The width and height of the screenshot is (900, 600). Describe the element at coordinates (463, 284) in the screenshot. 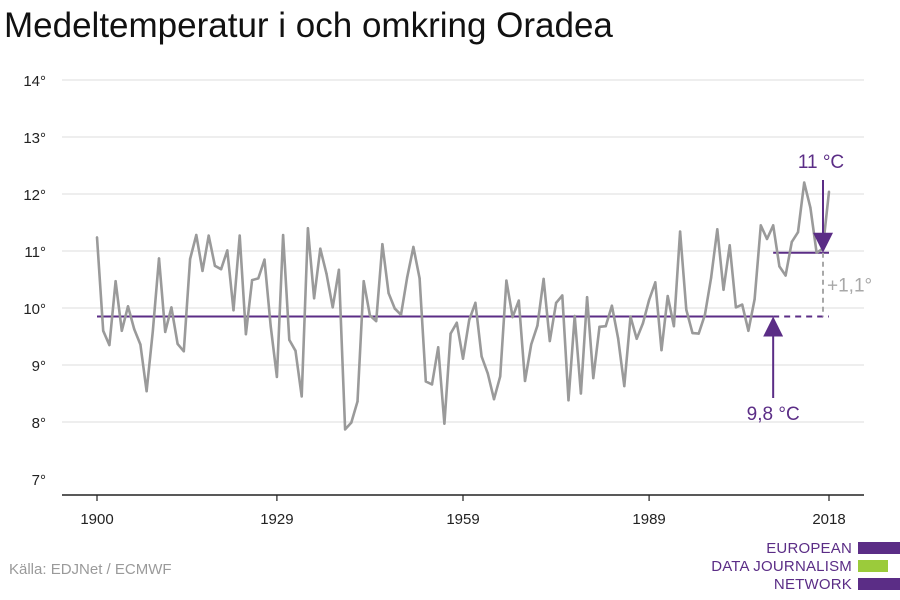

I see `reference-lines` at that location.